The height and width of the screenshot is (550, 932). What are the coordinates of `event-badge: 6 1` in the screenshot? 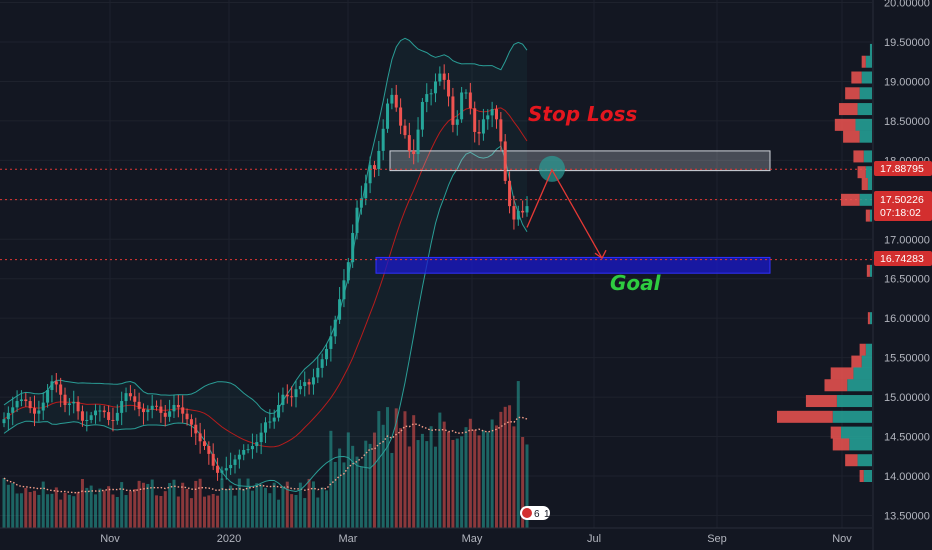 It's located at (535, 513).